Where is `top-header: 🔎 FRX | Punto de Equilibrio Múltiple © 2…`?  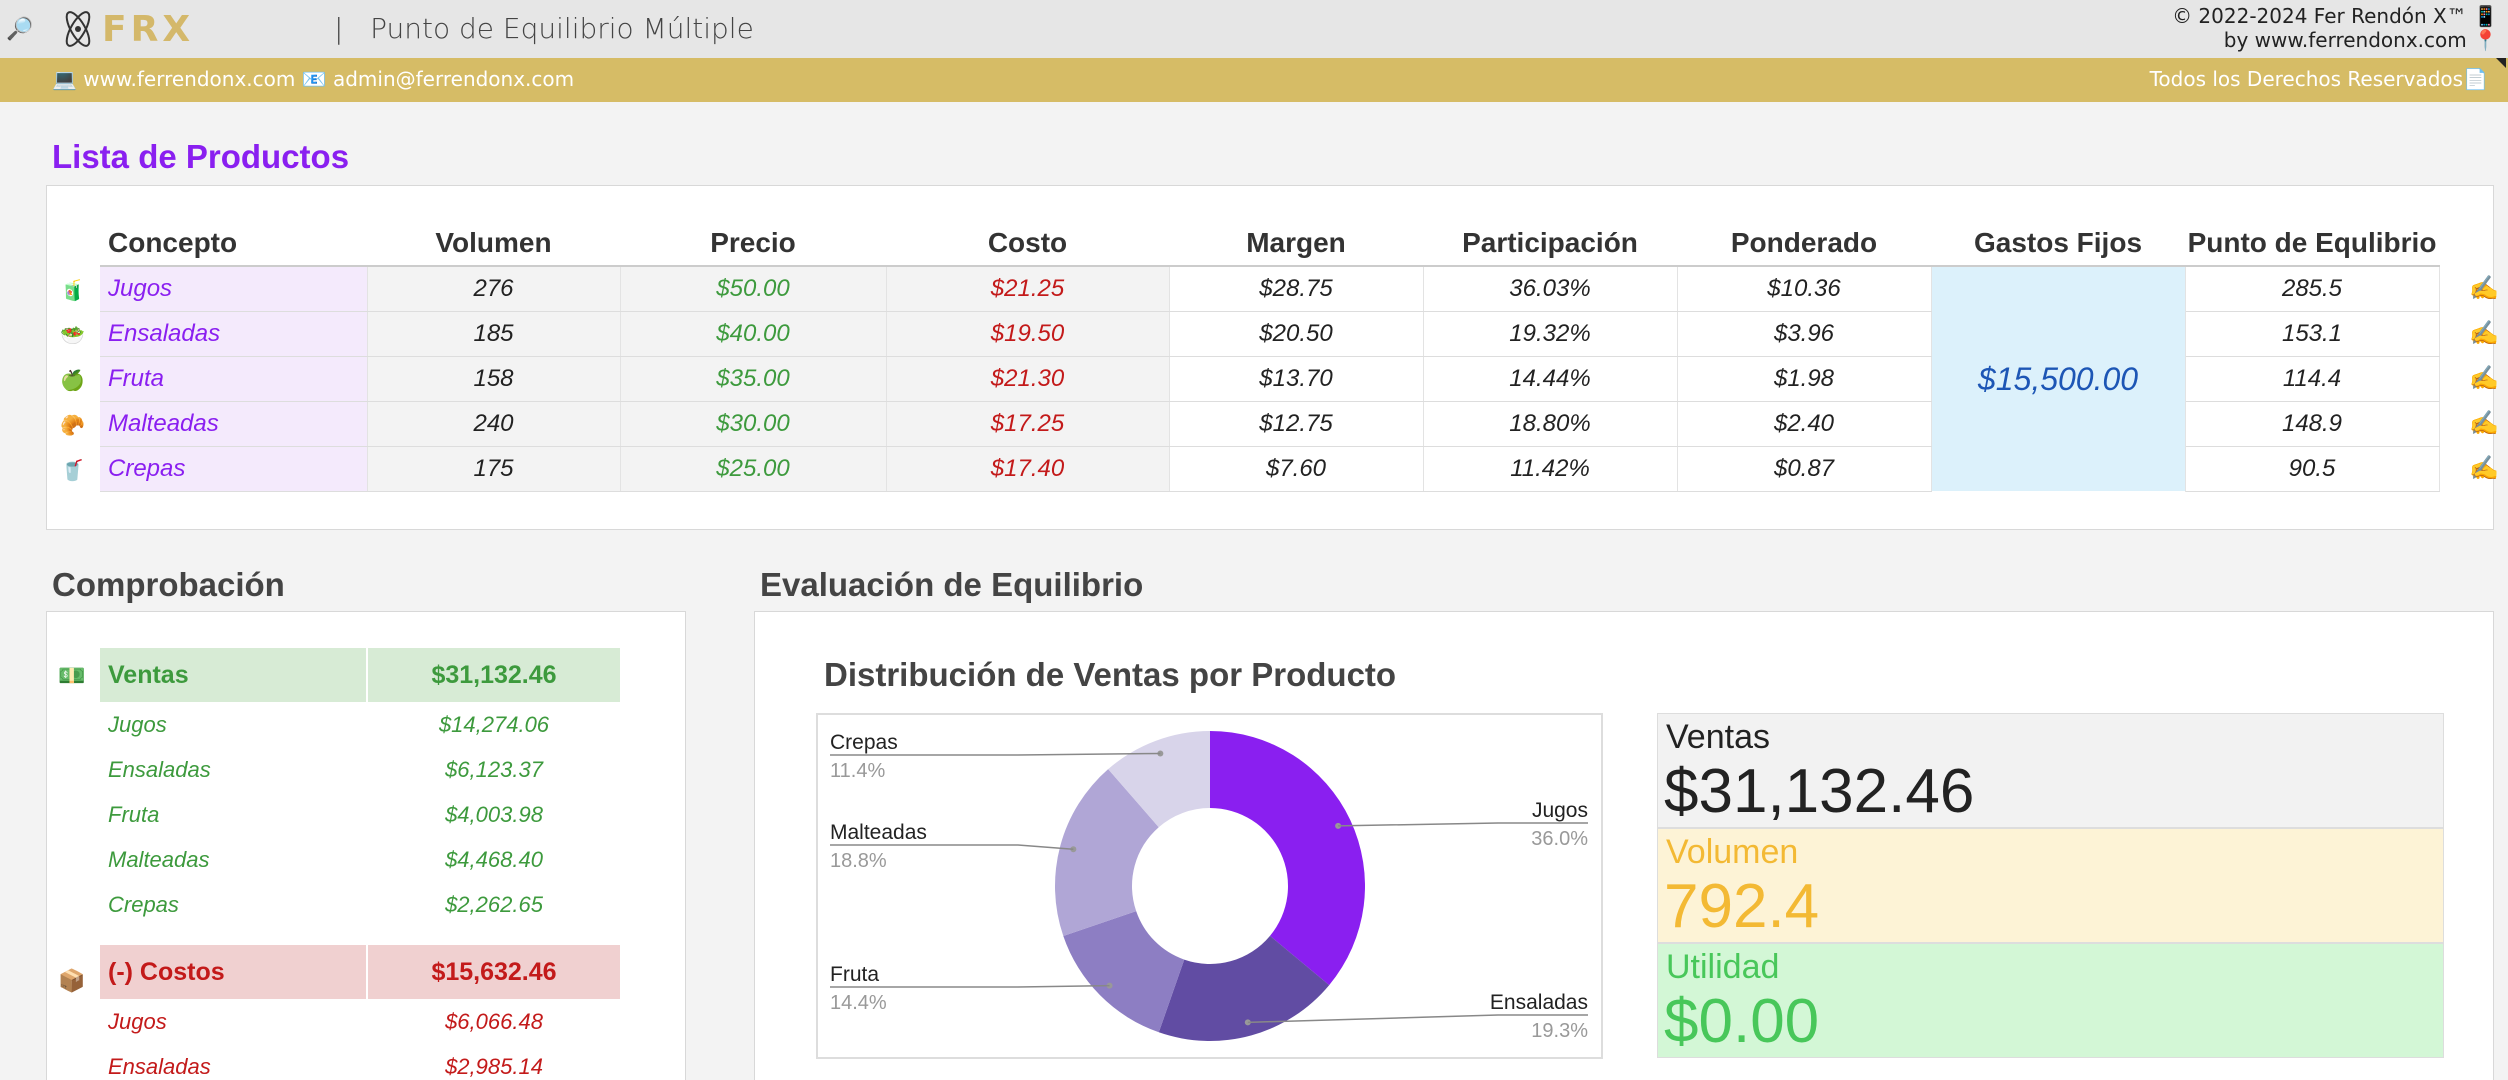
top-header: 🔎 FRX | Punto de Equilibrio Múltiple © 2… is located at coordinates (1254, 29).